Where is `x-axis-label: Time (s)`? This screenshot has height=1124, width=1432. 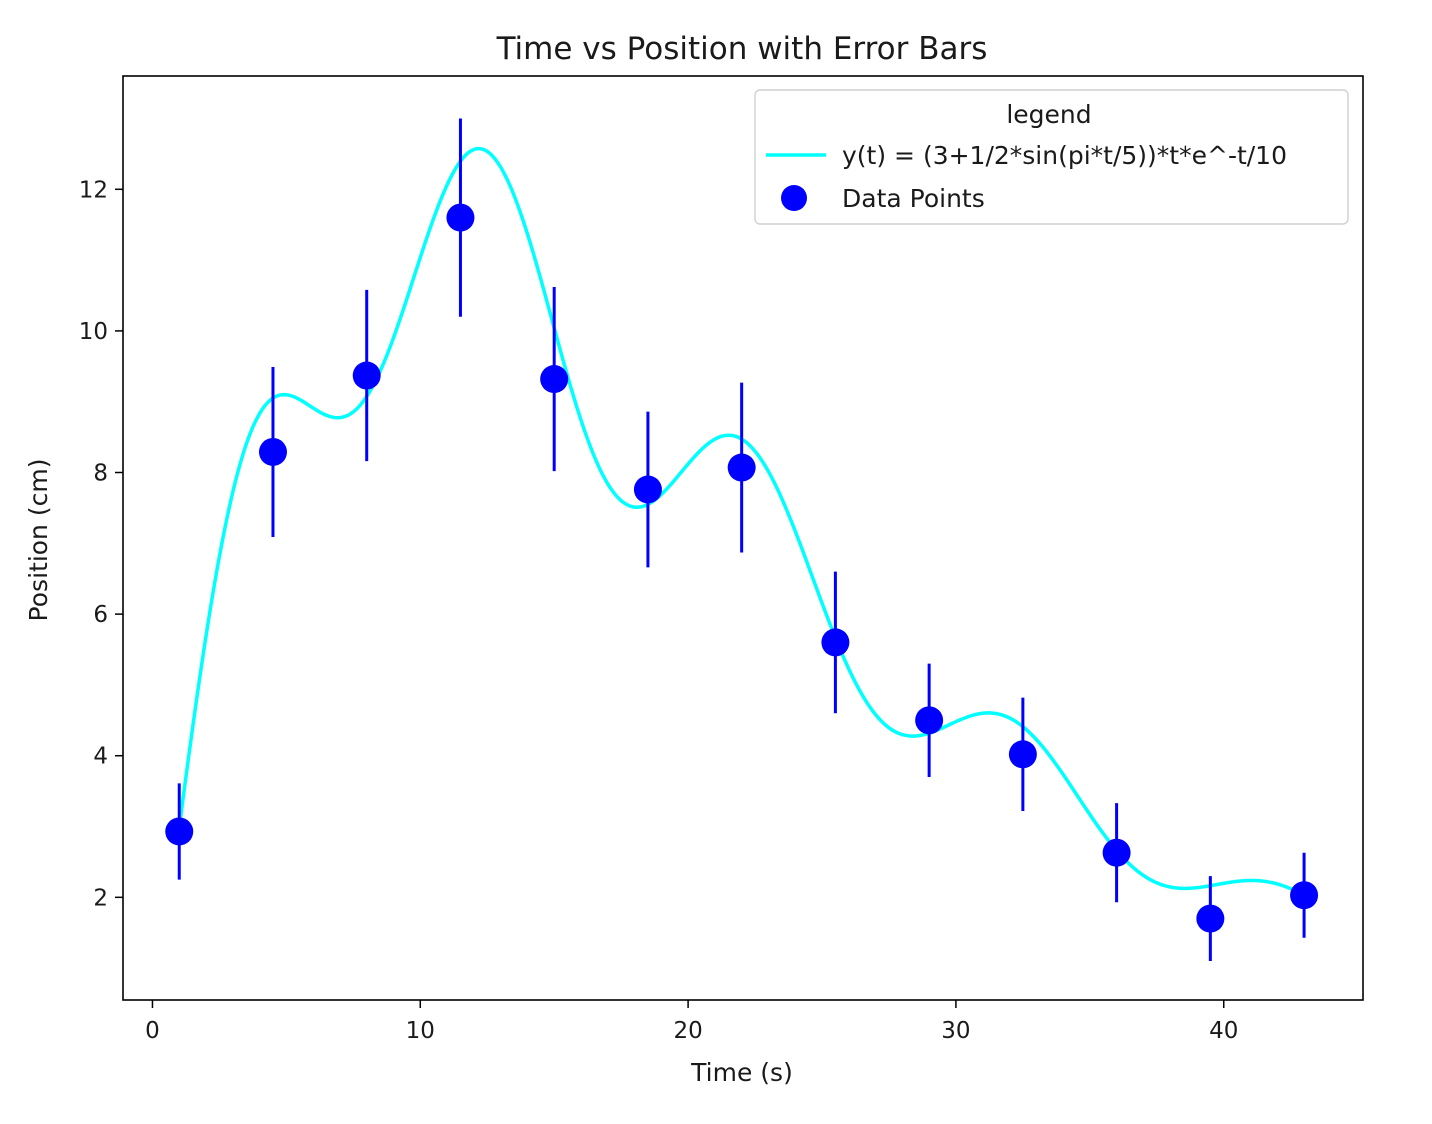
x-axis-label: Time (s) is located at coordinates (741, 1072).